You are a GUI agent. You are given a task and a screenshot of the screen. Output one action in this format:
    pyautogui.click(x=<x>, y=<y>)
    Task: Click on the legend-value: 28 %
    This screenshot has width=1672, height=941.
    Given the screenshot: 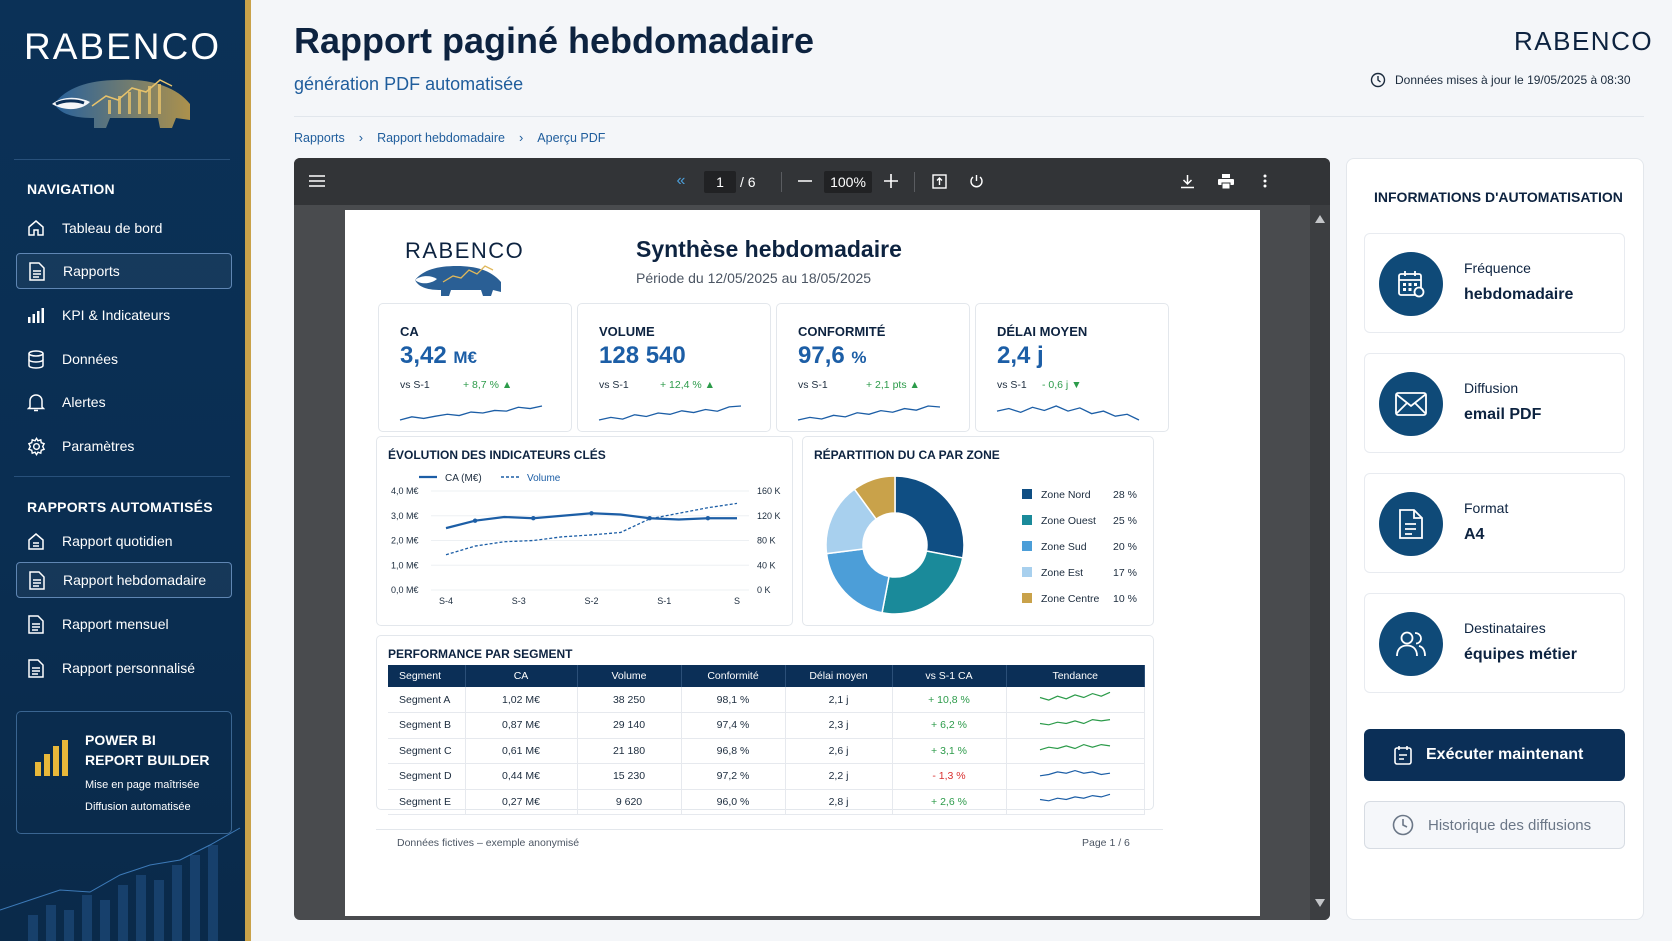 What is the action you would take?
    pyautogui.click(x=1125, y=495)
    